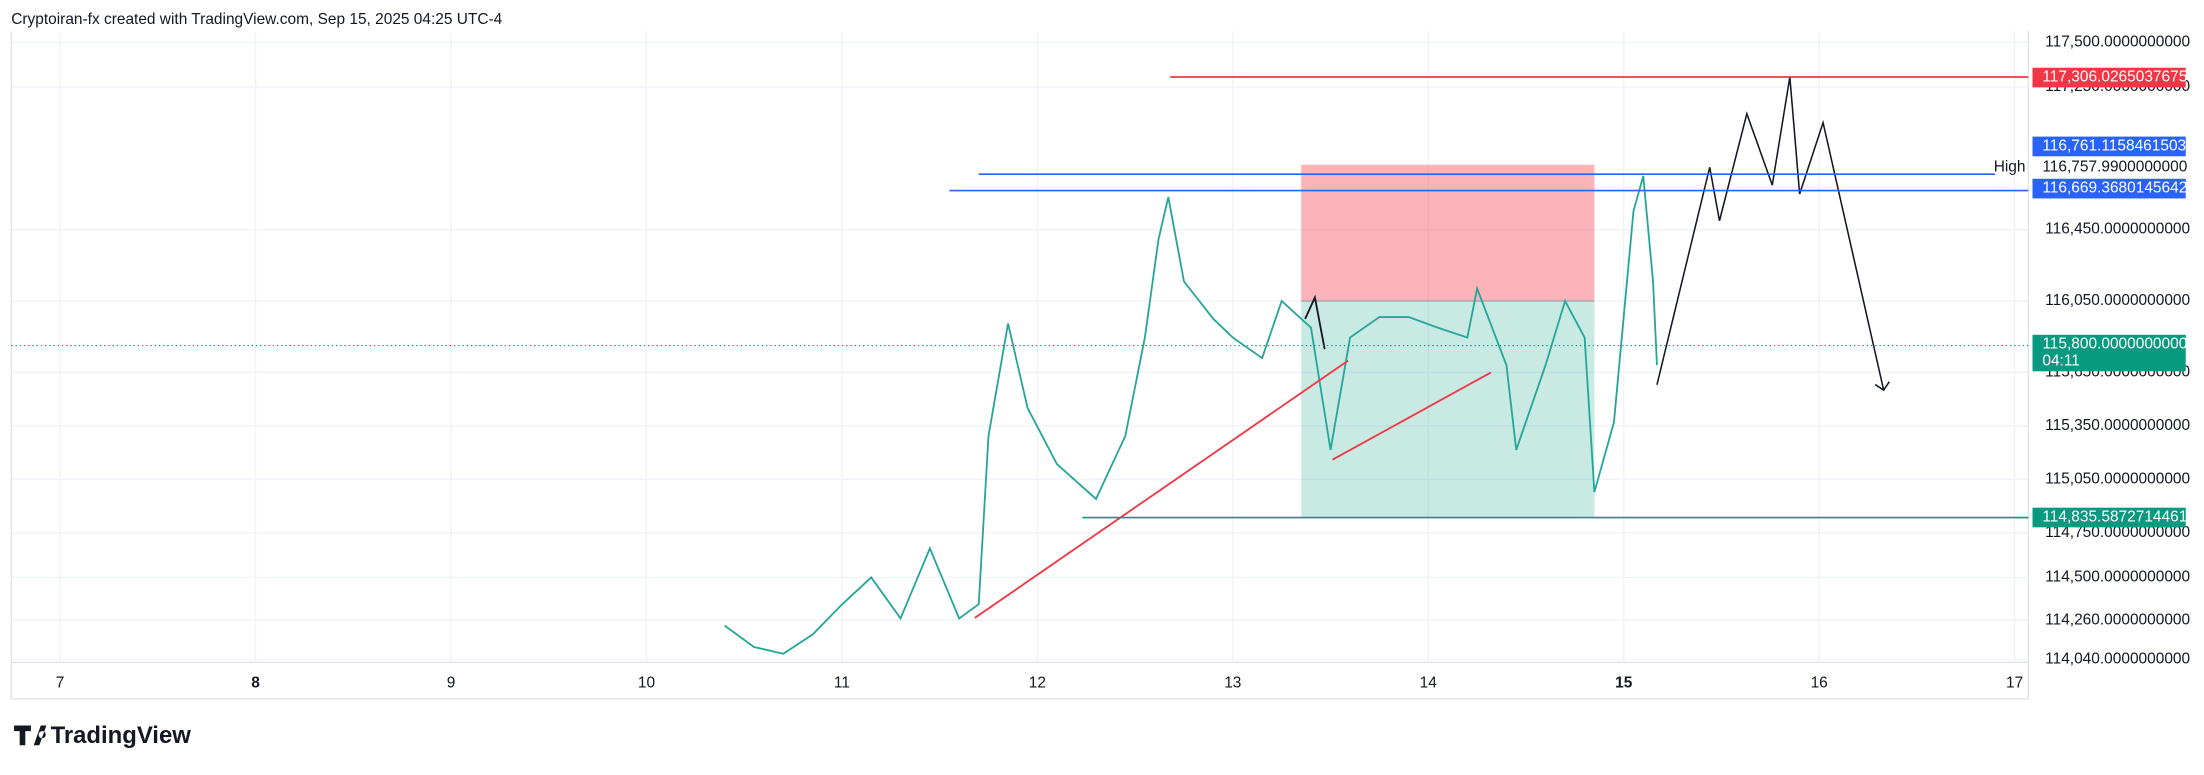  Describe the element at coordinates (2117, 300) in the screenshot. I see `y-tick-label: 116,050.0000000000` at that location.